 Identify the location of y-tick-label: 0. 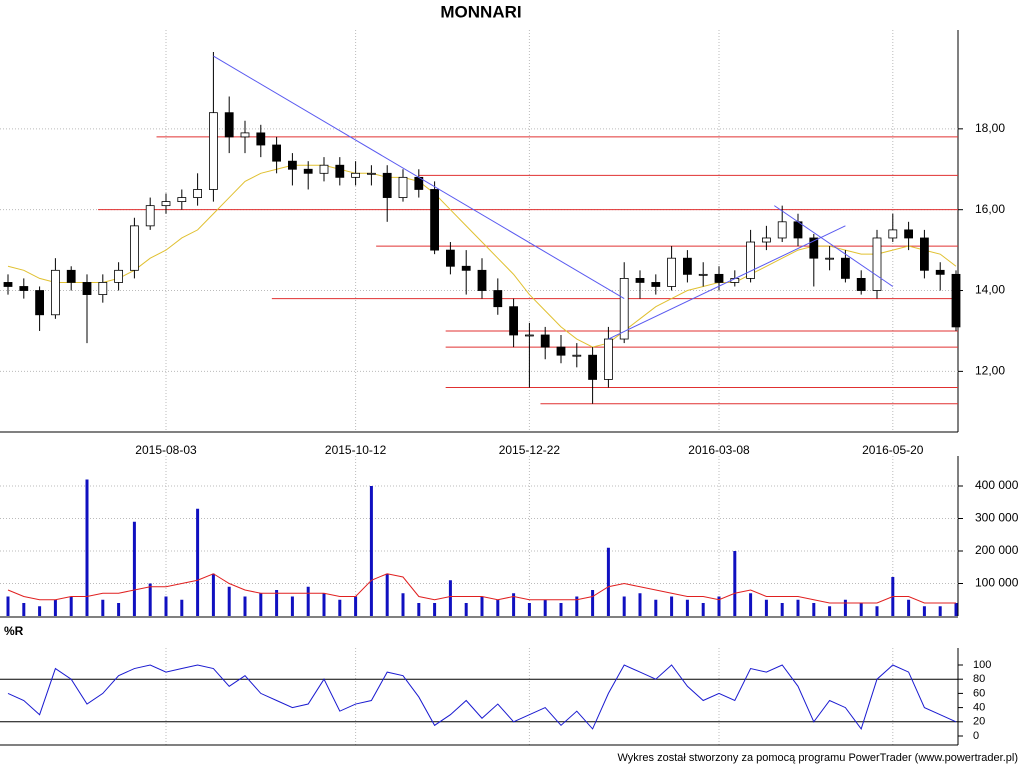
(976, 736).